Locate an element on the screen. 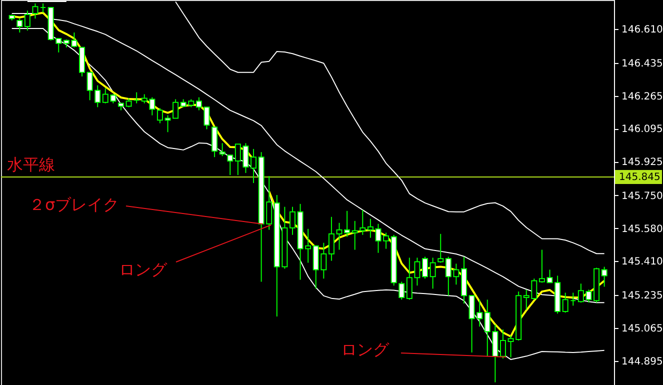 This screenshot has width=663, height=385. y-tick-label: 145.750 is located at coordinates (642, 196).